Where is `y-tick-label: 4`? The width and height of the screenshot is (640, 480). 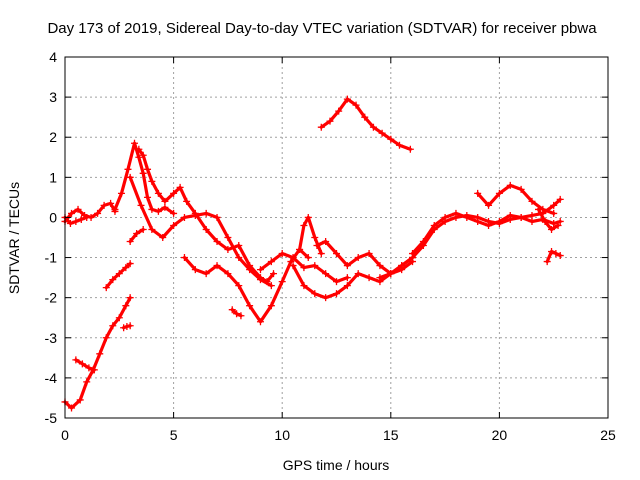 y-tick-label: 4 is located at coordinates (53, 57).